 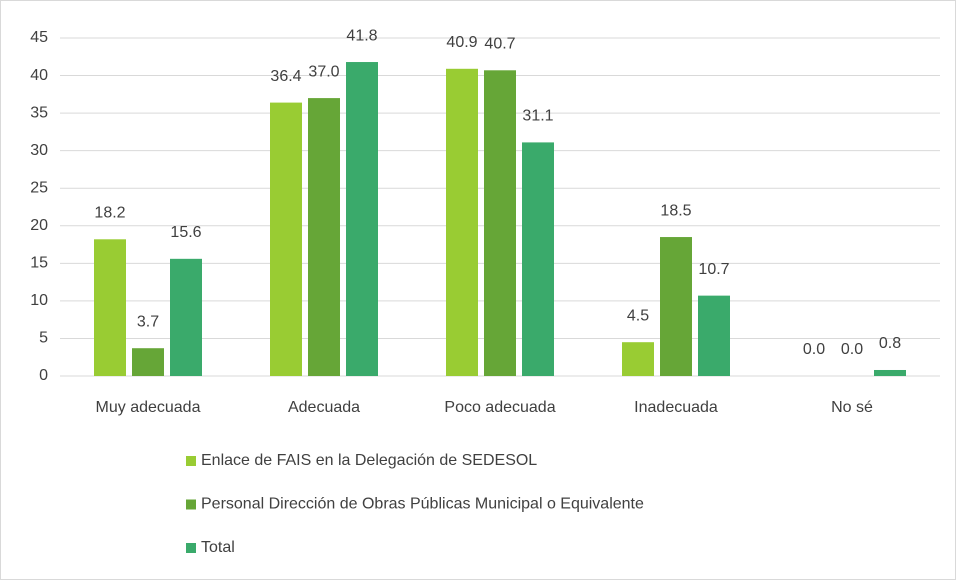 What do you see at coordinates (461, 42) in the screenshot?
I see `value-label: 40.9` at bounding box center [461, 42].